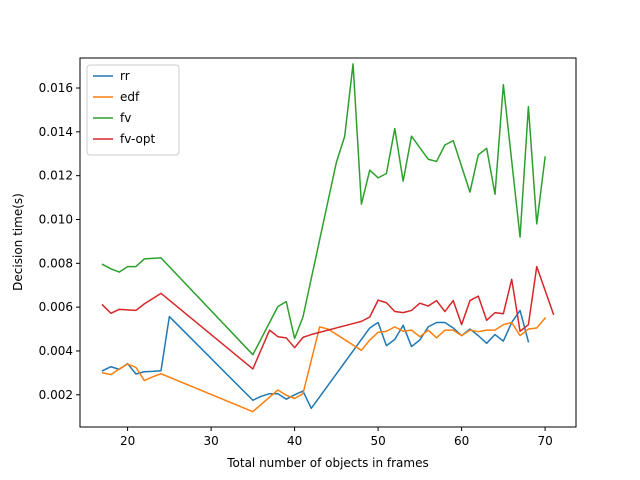 The width and height of the screenshot is (640, 480). I want to click on x-tick-label: 50, so click(377, 441).